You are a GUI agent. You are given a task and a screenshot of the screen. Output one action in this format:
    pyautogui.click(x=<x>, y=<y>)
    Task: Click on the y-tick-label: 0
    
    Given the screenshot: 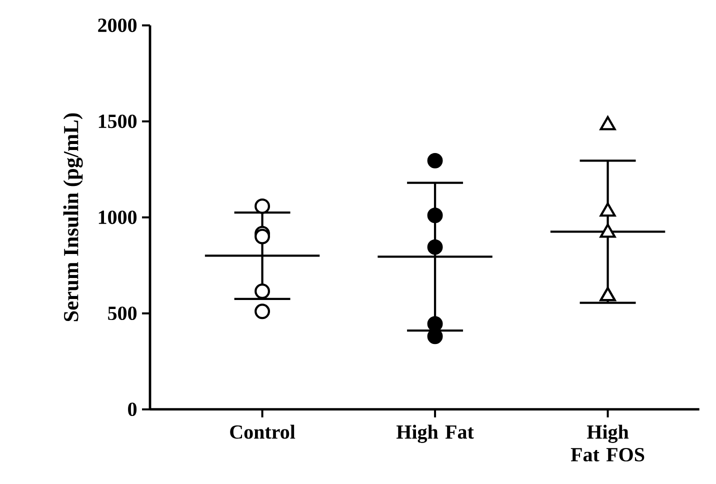 What is the action you would take?
    pyautogui.click(x=132, y=409)
    